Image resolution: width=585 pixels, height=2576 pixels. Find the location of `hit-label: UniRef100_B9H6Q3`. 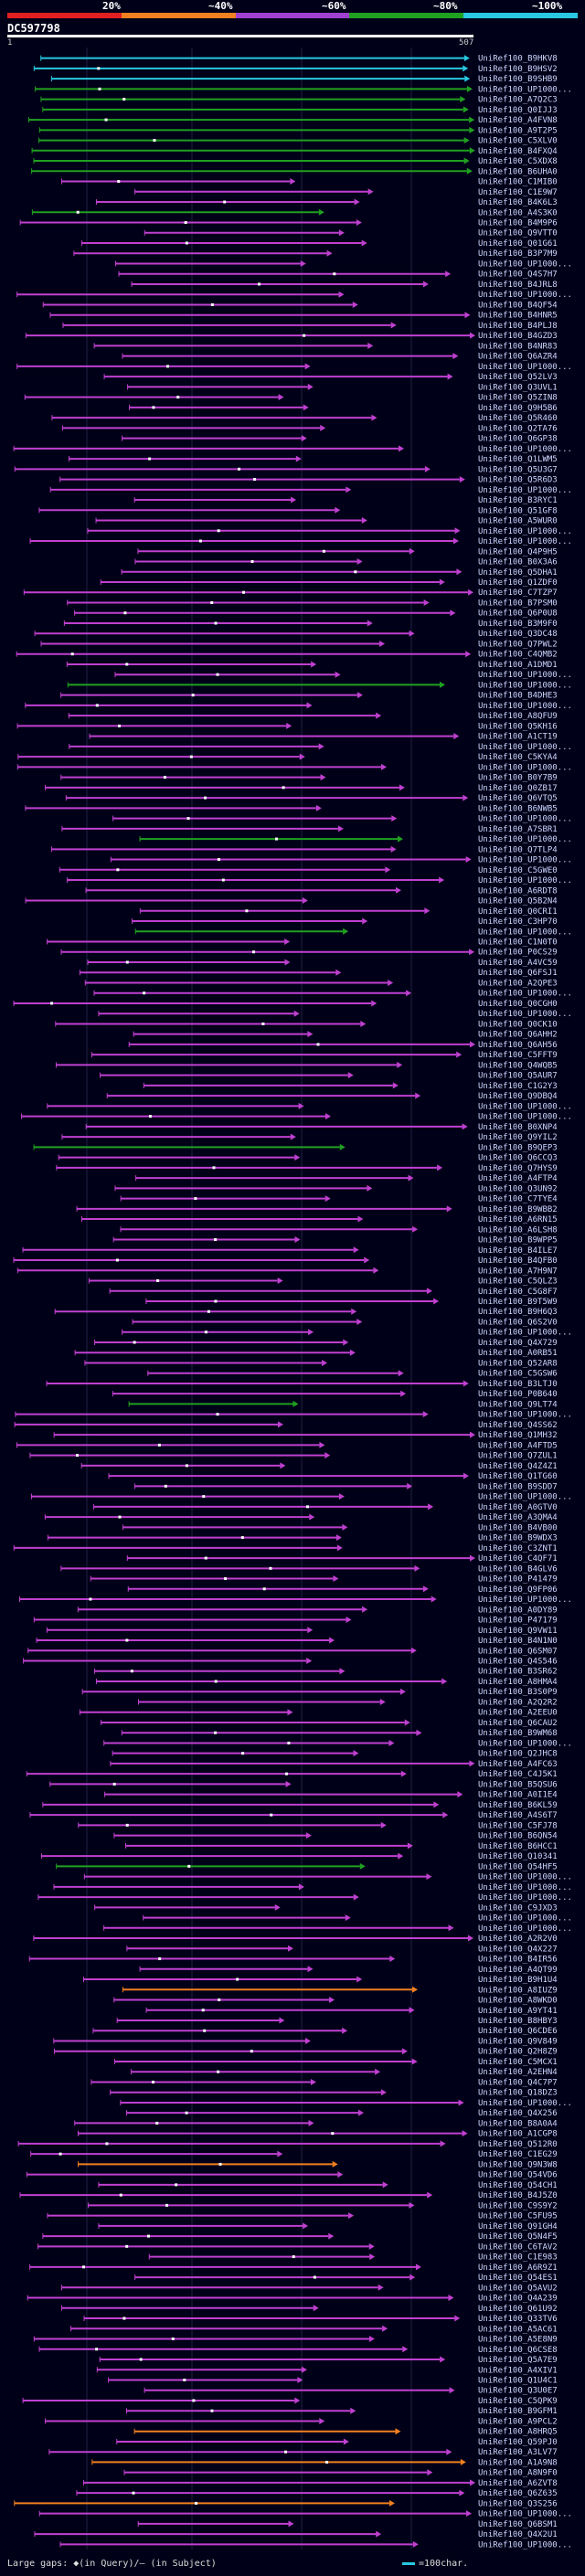

hit-label: UniRef100_B9H6Q3 is located at coordinates (518, 1312).